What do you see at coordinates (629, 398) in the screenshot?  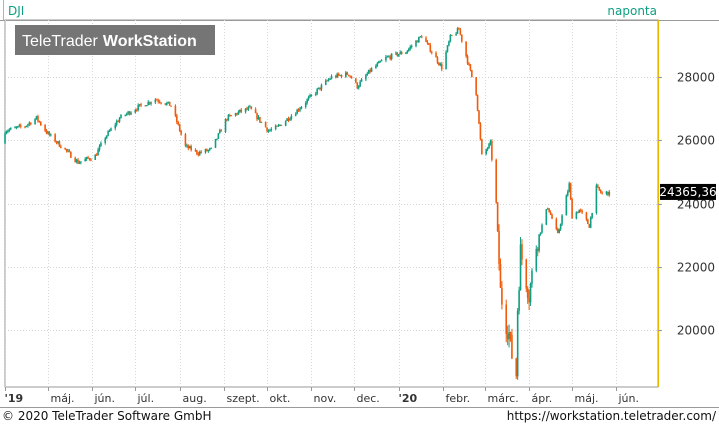 I see `x-tick-label: jún.` at bounding box center [629, 398].